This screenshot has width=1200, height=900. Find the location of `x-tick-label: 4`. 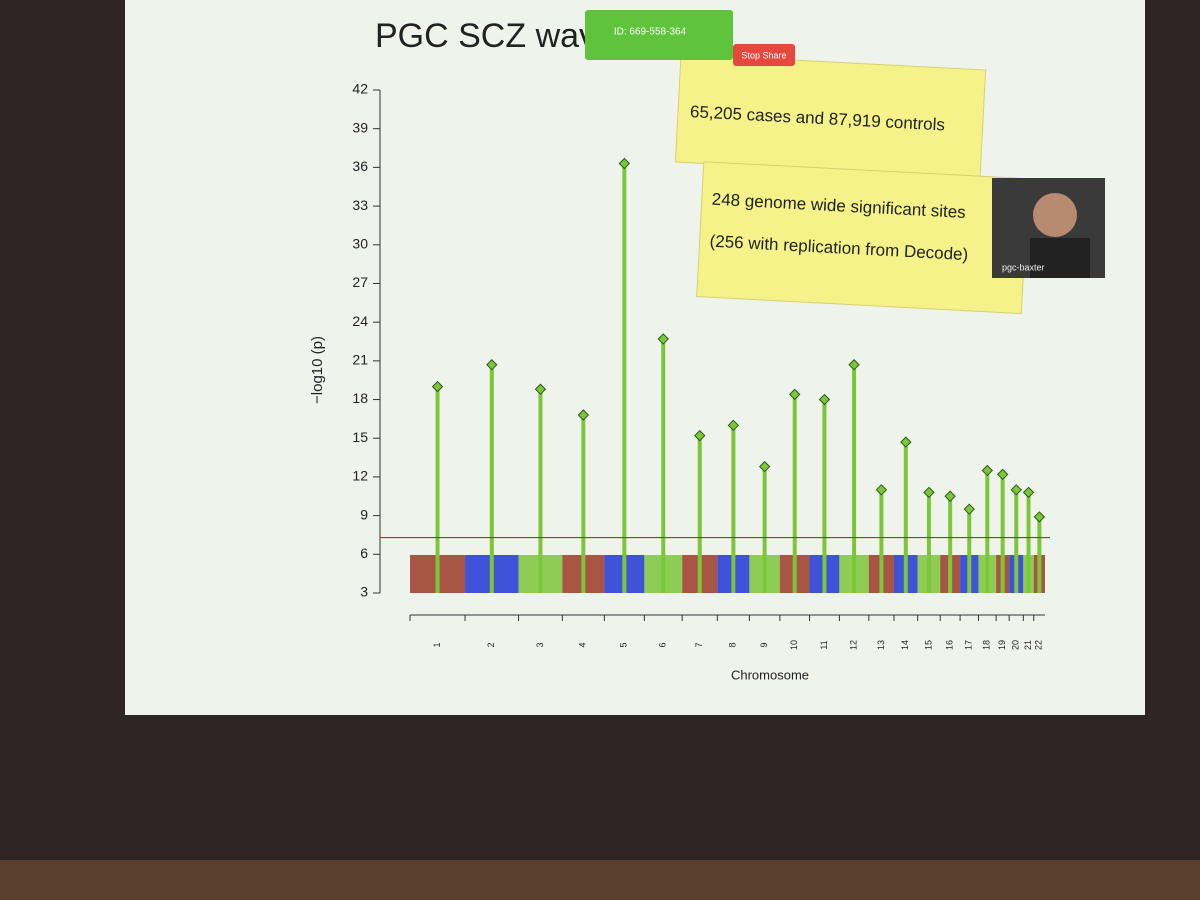

x-tick-label: 4 is located at coordinates (583, 644).